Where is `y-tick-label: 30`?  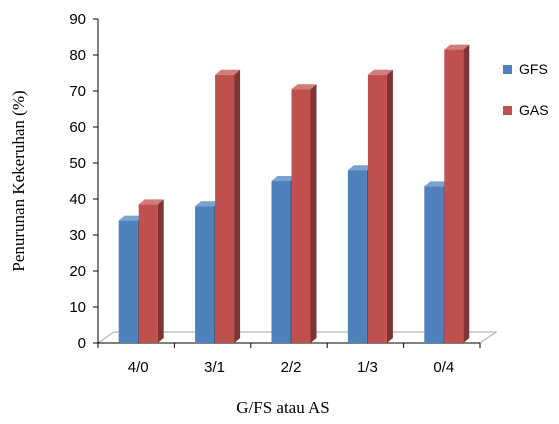 y-tick-label: 30 is located at coordinates (77, 235).